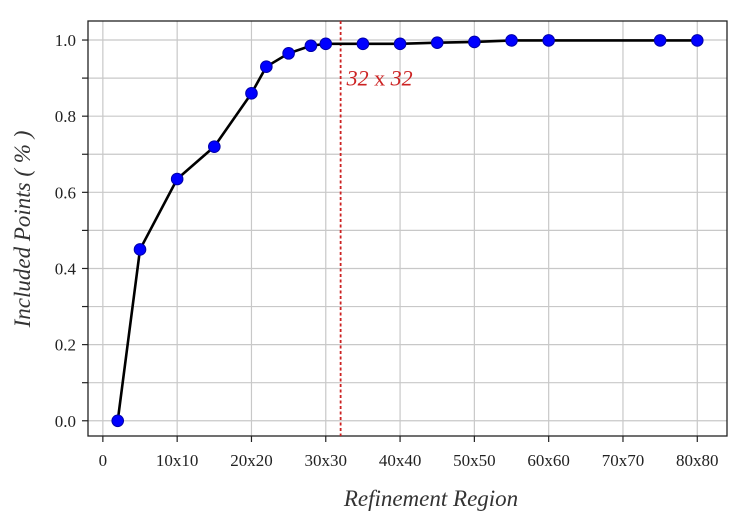 This screenshot has width=748, height=531. Describe the element at coordinates (65, 40) in the screenshot. I see `y-tick-label: 1.0` at that location.